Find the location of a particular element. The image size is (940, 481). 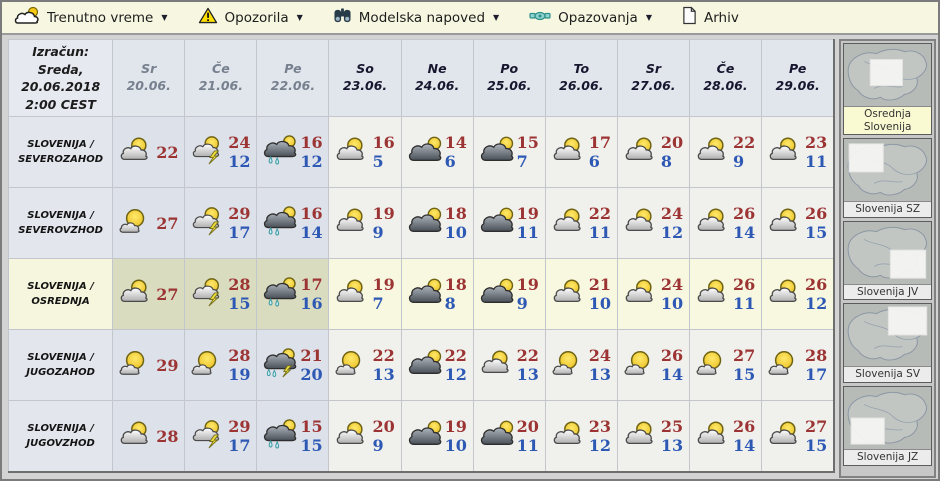

forecast-cell: 27 15 is located at coordinates (725, 365).